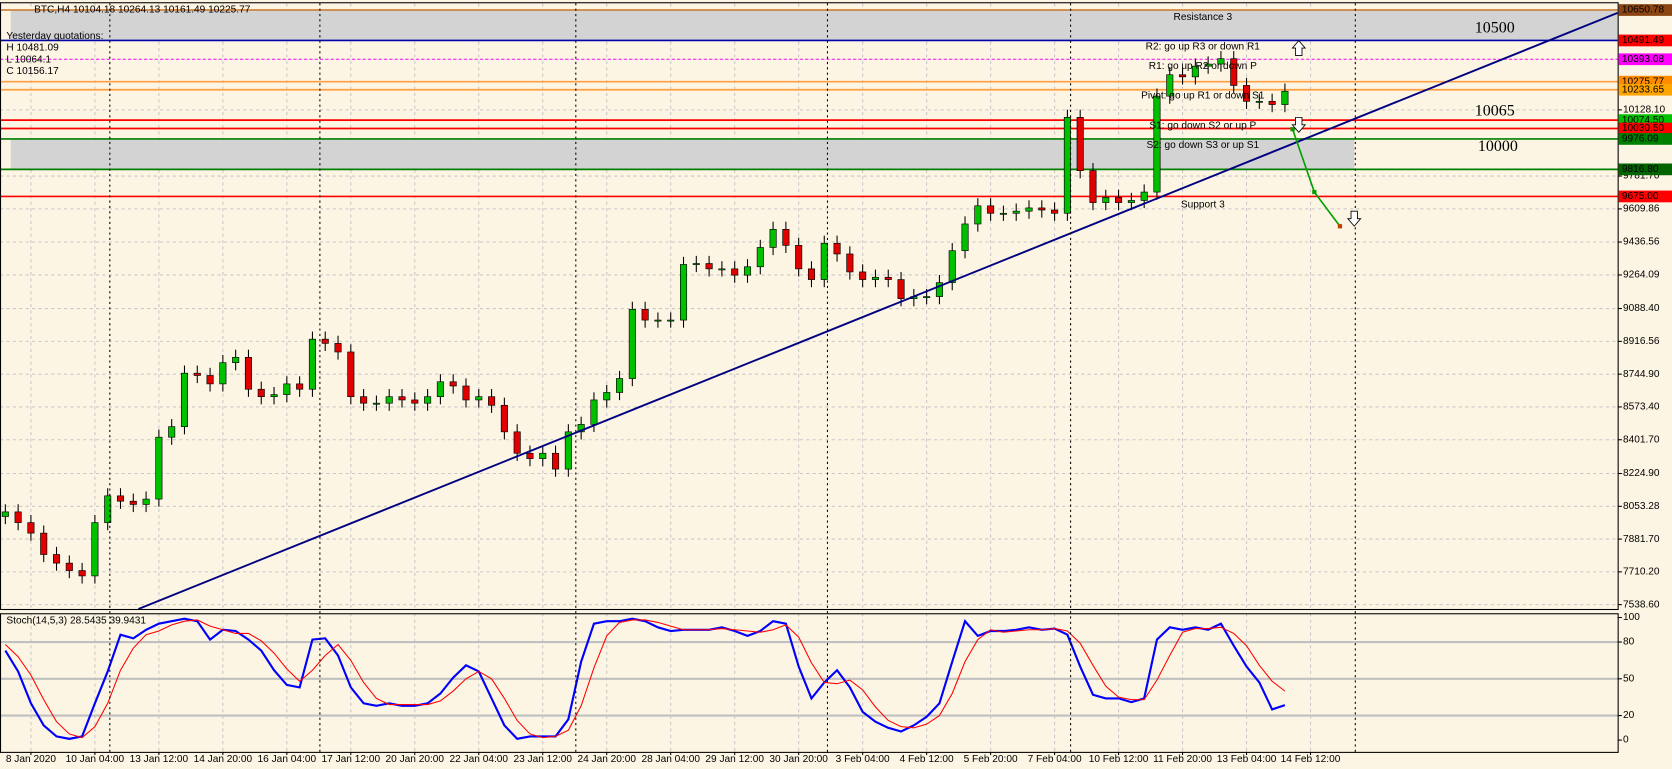  Describe the element at coordinates (1202, 126) in the screenshot. I see `level-annotation: S1: go down S2 or up P` at that location.